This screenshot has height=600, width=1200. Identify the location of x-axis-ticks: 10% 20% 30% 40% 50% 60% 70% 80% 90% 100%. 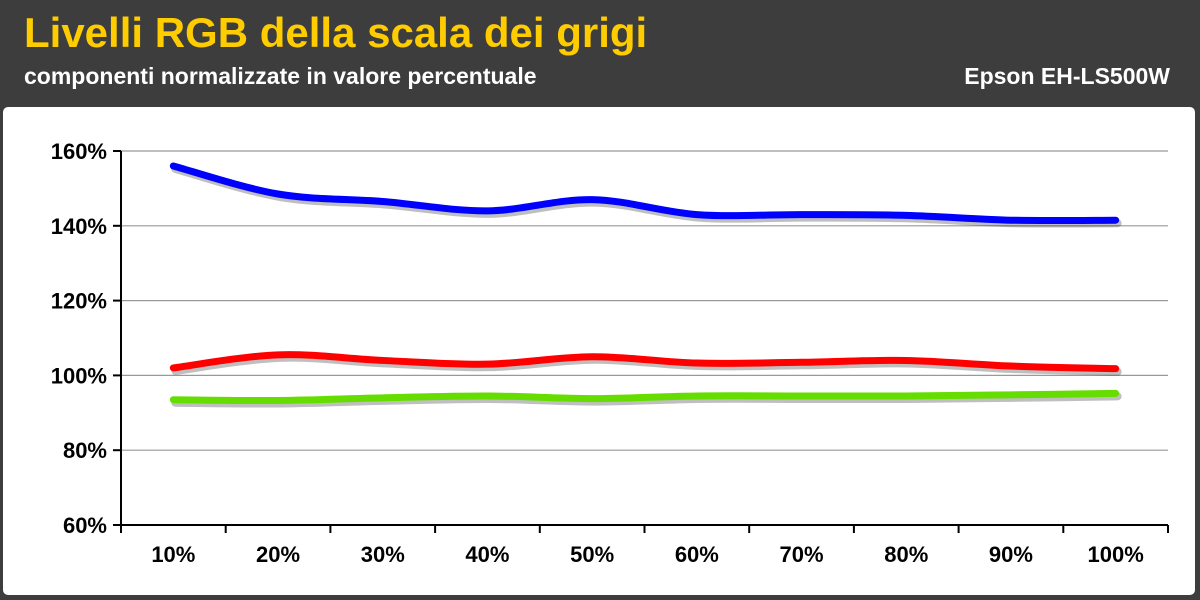
(644, 546).